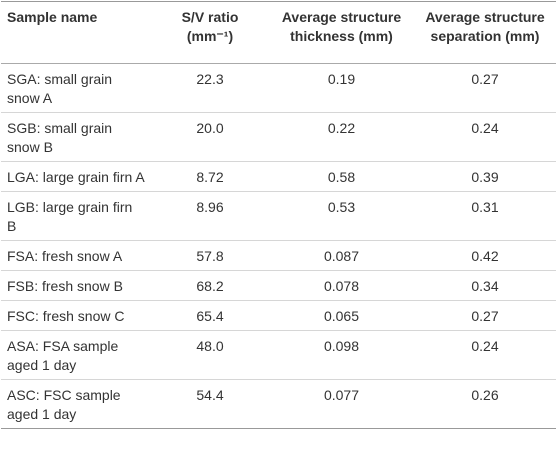 The image size is (557, 452). Describe the element at coordinates (210, 355) in the screenshot. I see `value-cell: 48.0` at that location.